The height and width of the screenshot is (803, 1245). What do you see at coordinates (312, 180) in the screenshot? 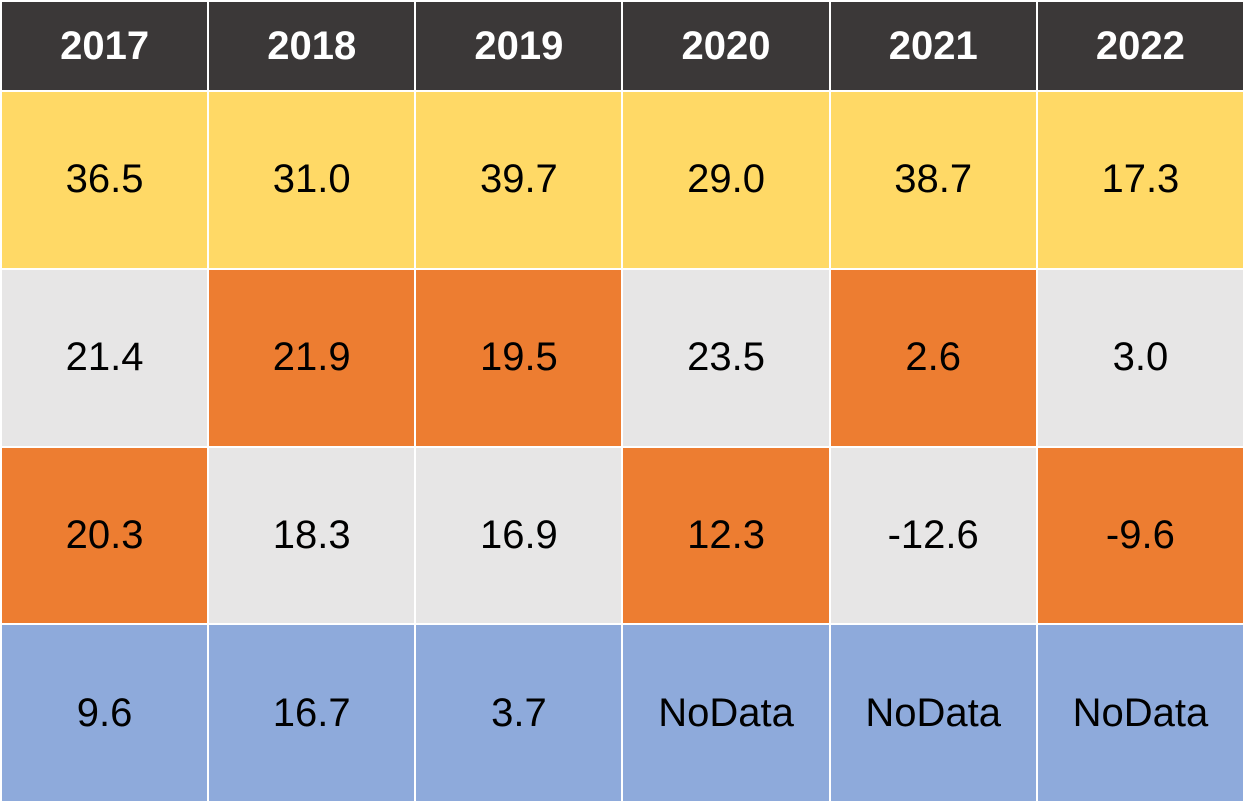
I see `table-cell: 31.0` at bounding box center [312, 180].